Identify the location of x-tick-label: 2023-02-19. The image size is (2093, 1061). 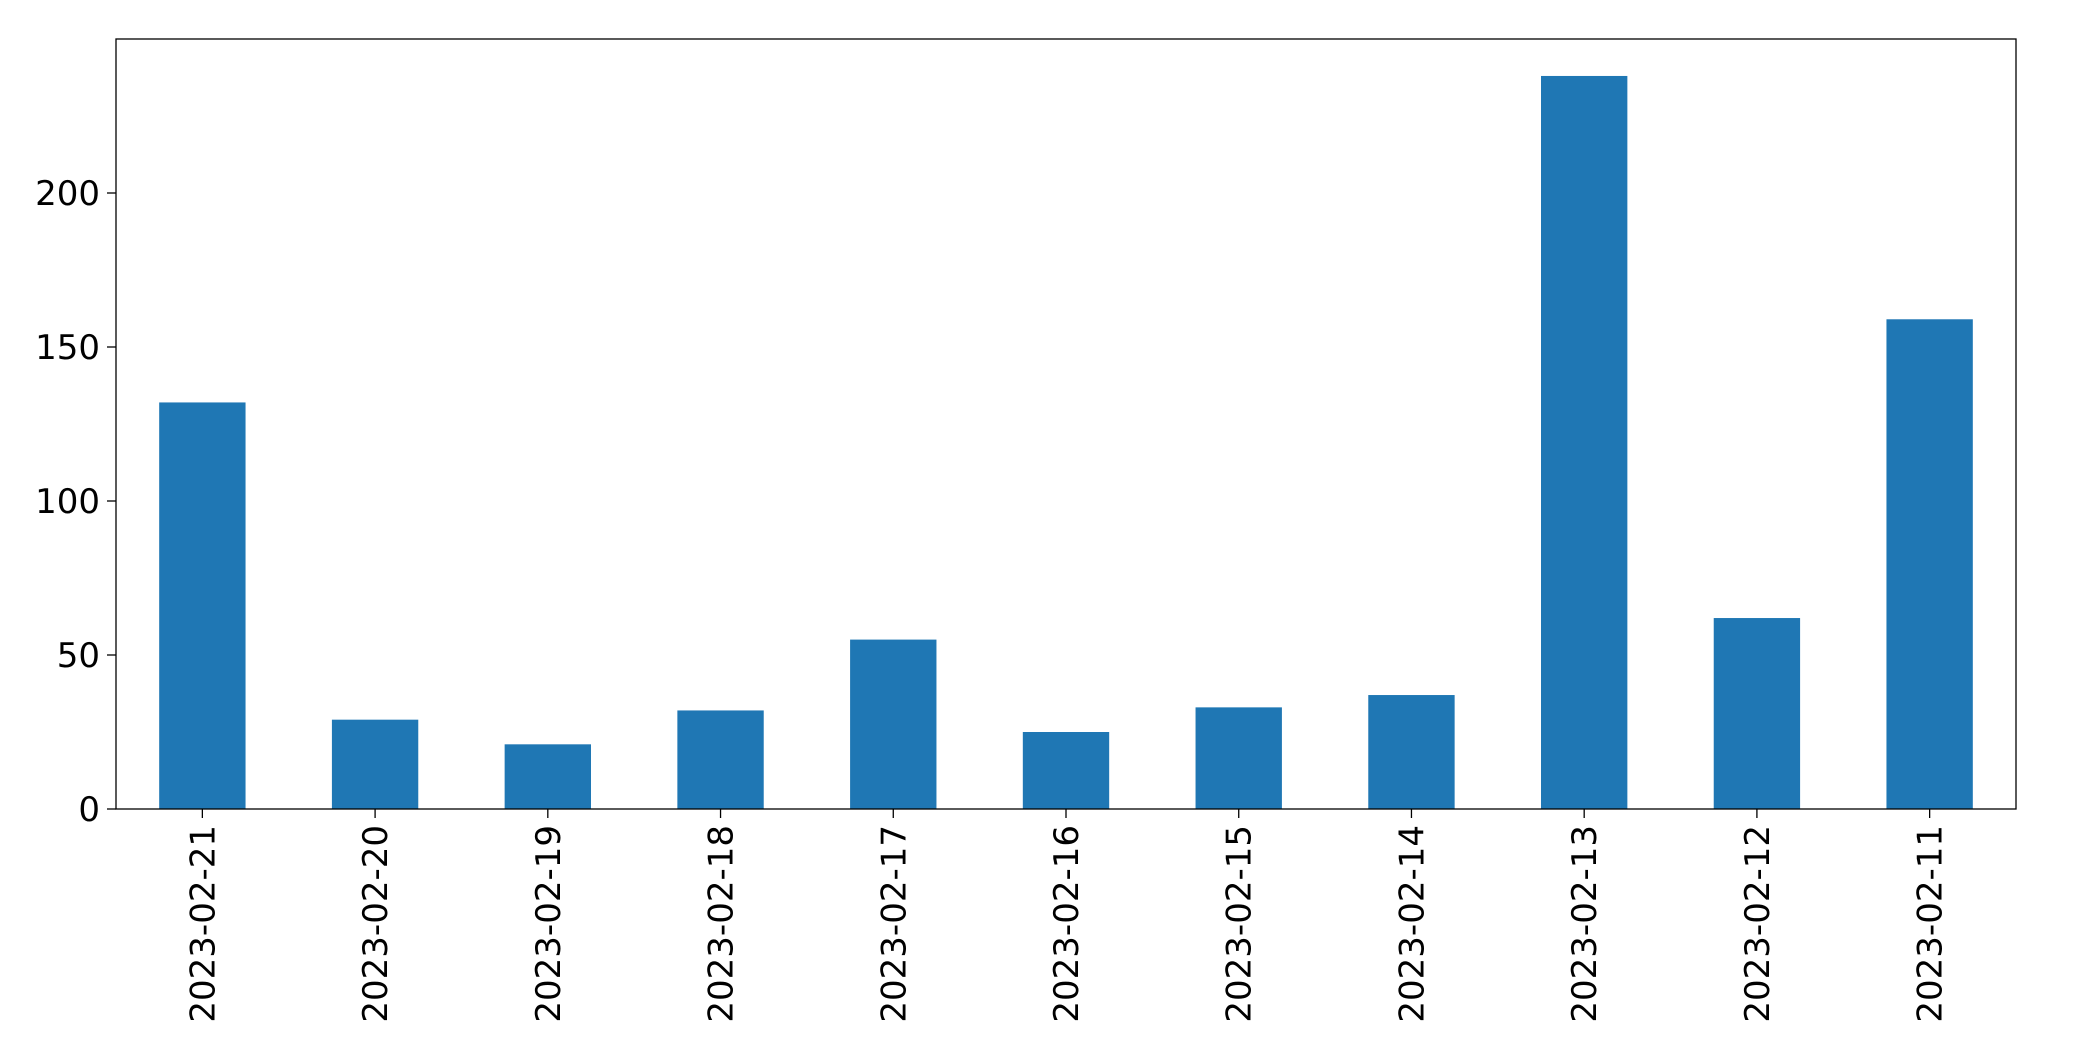
(549, 924).